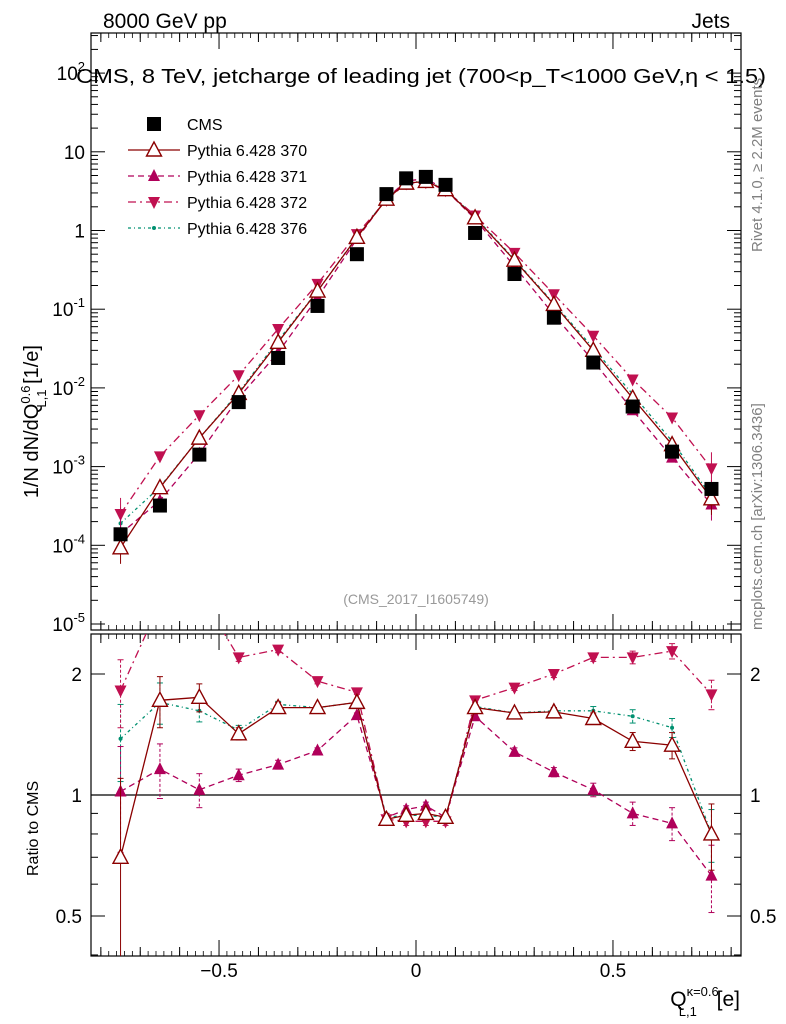 This screenshot has height=1024, width=786. Describe the element at coordinates (755, 796) in the screenshot. I see `ratio-y-tick-label-right: 1` at that location.